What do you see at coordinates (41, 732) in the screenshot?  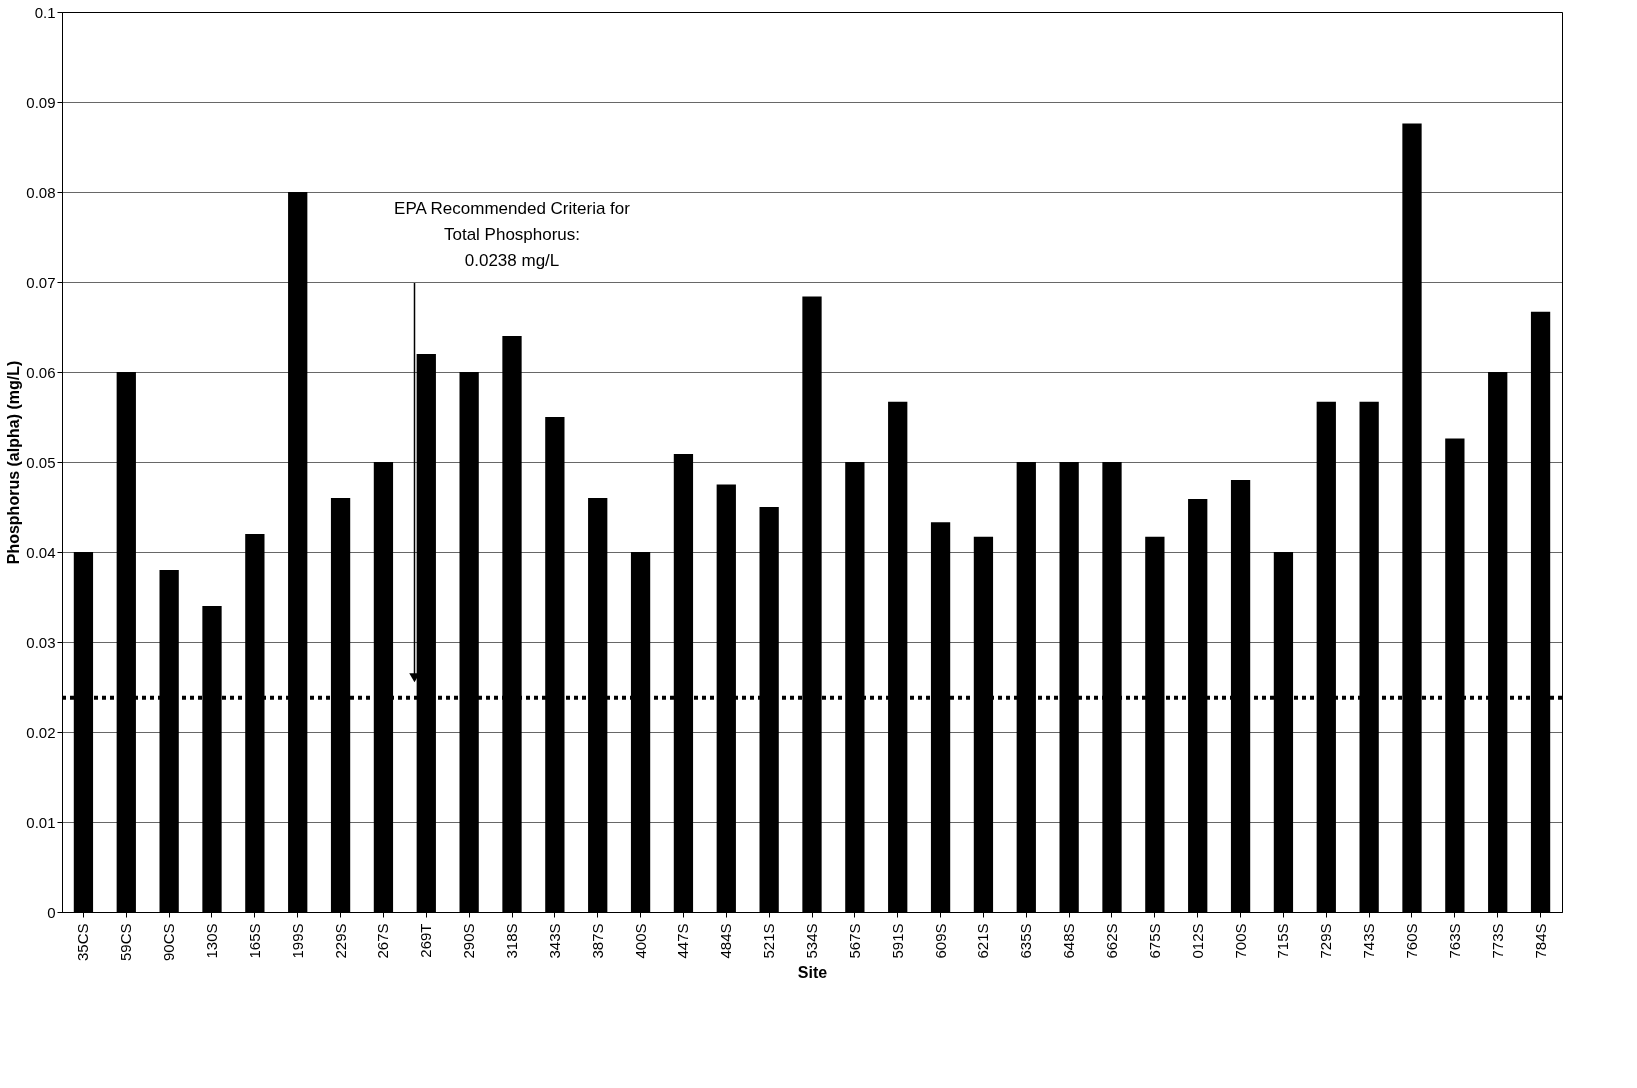 I see `y-tick-label: 0.02` at bounding box center [41, 732].